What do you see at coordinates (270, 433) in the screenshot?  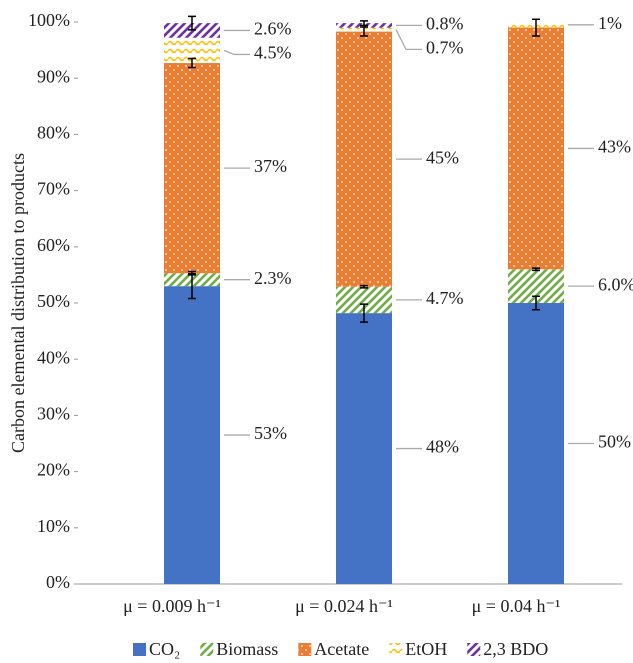 I see `data-label: 53%` at bounding box center [270, 433].